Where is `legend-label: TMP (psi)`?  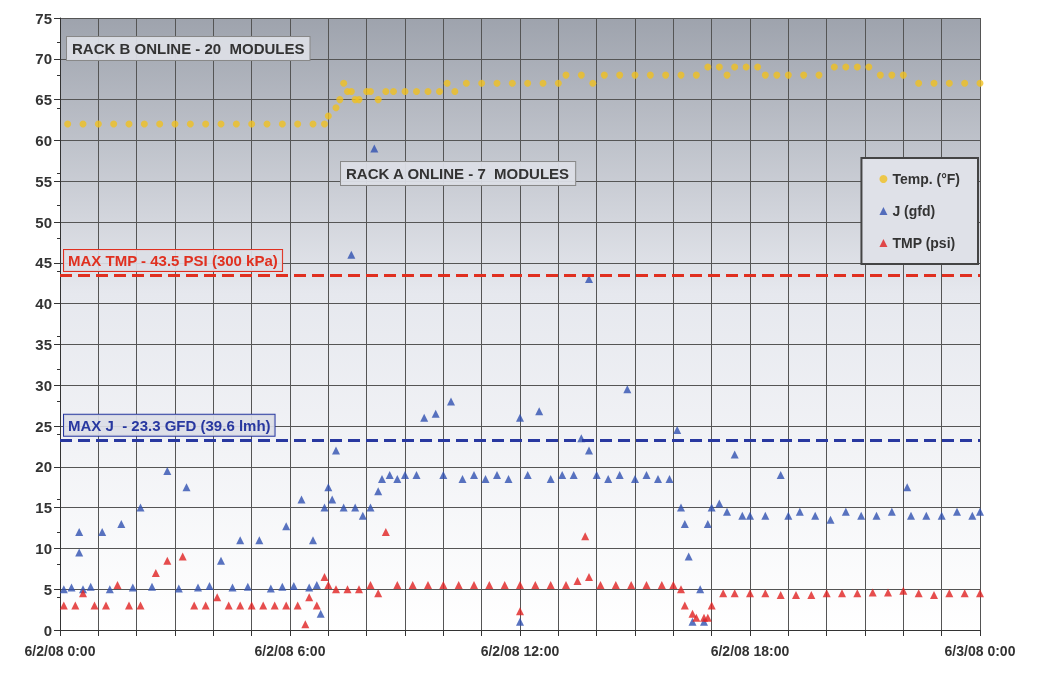 legend-label: TMP (psi) is located at coordinates (924, 243).